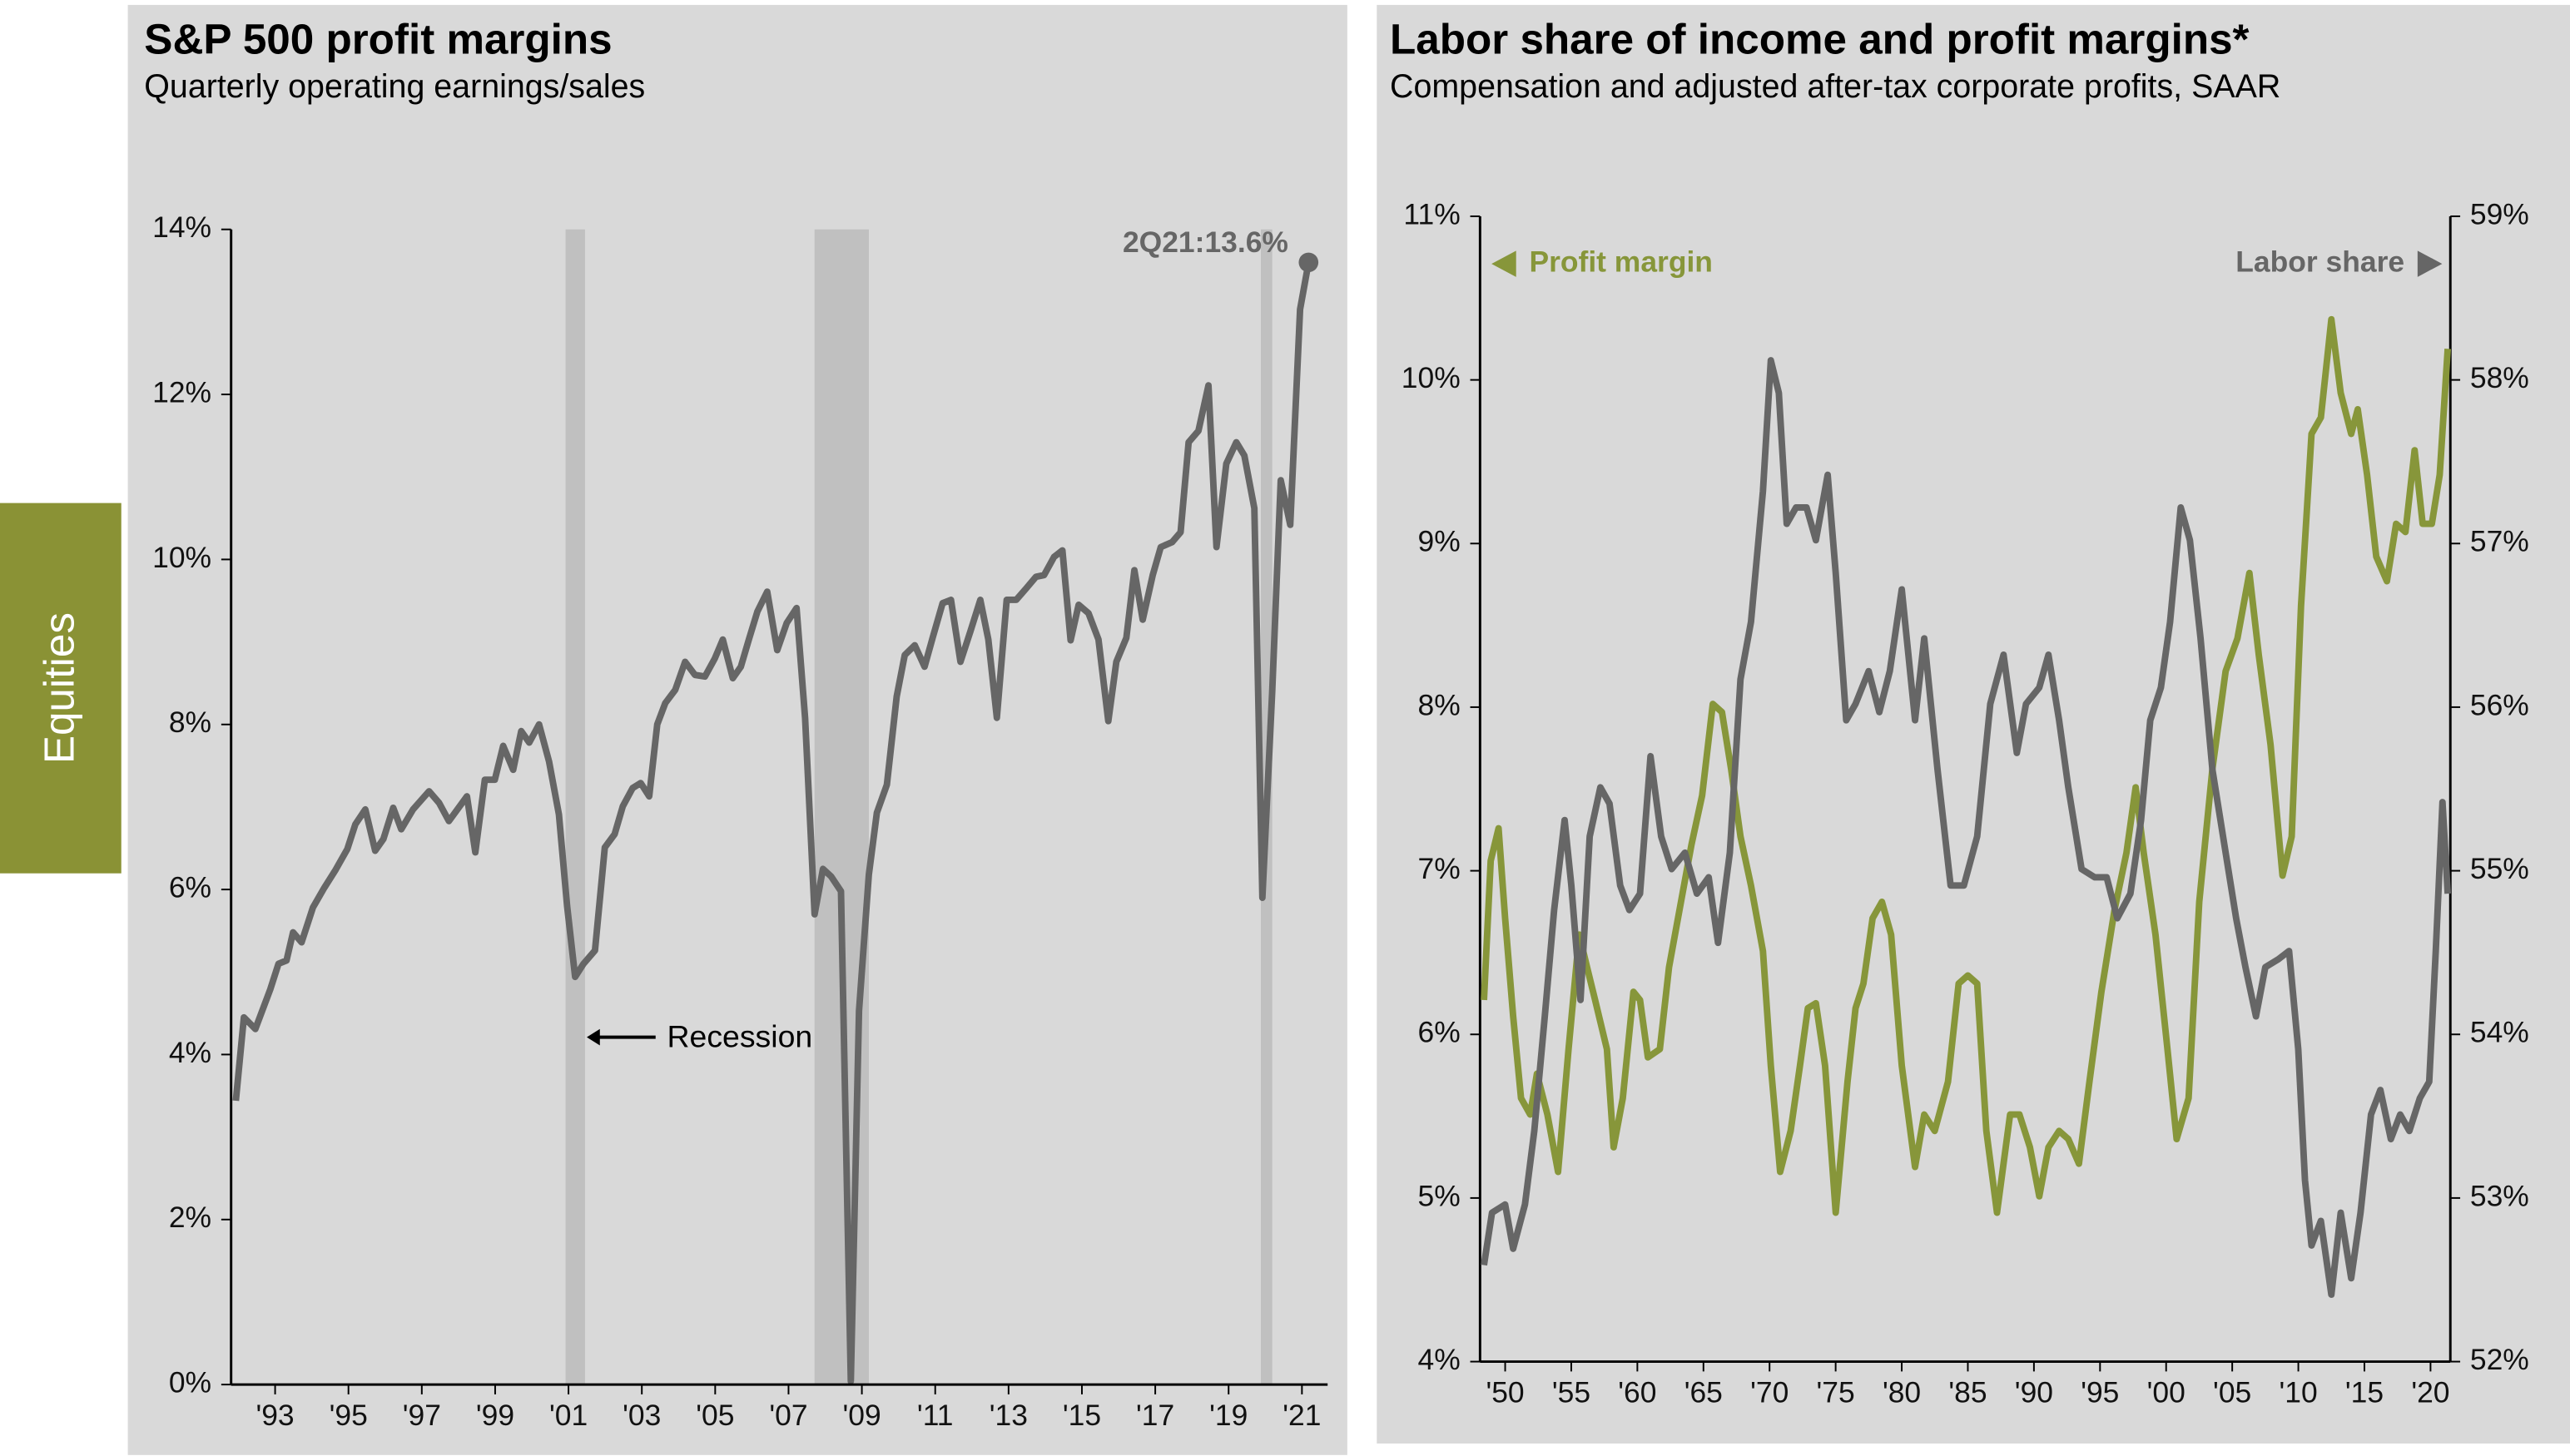  Describe the element at coordinates (1967, 1392) in the screenshot. I see `x-tick-label: '85` at that location.